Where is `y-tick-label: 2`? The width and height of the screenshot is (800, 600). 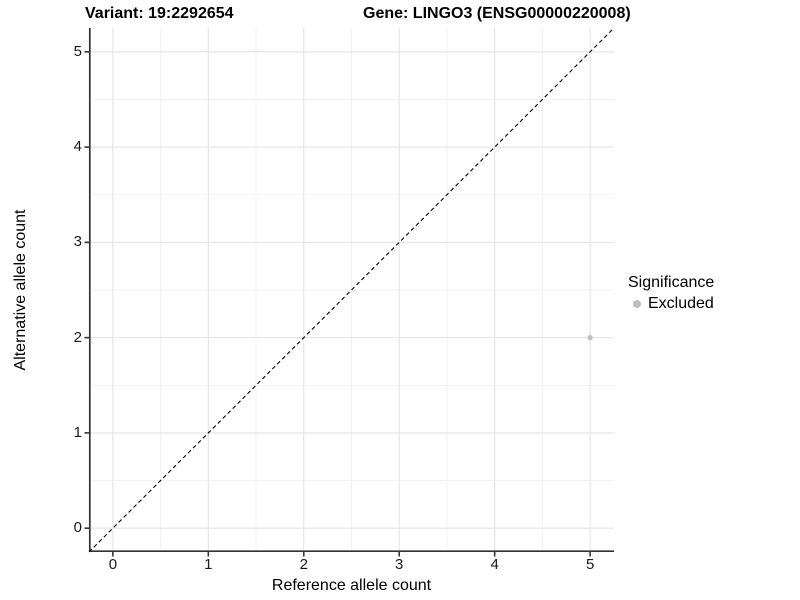
y-tick-label: 2 is located at coordinates (77, 337).